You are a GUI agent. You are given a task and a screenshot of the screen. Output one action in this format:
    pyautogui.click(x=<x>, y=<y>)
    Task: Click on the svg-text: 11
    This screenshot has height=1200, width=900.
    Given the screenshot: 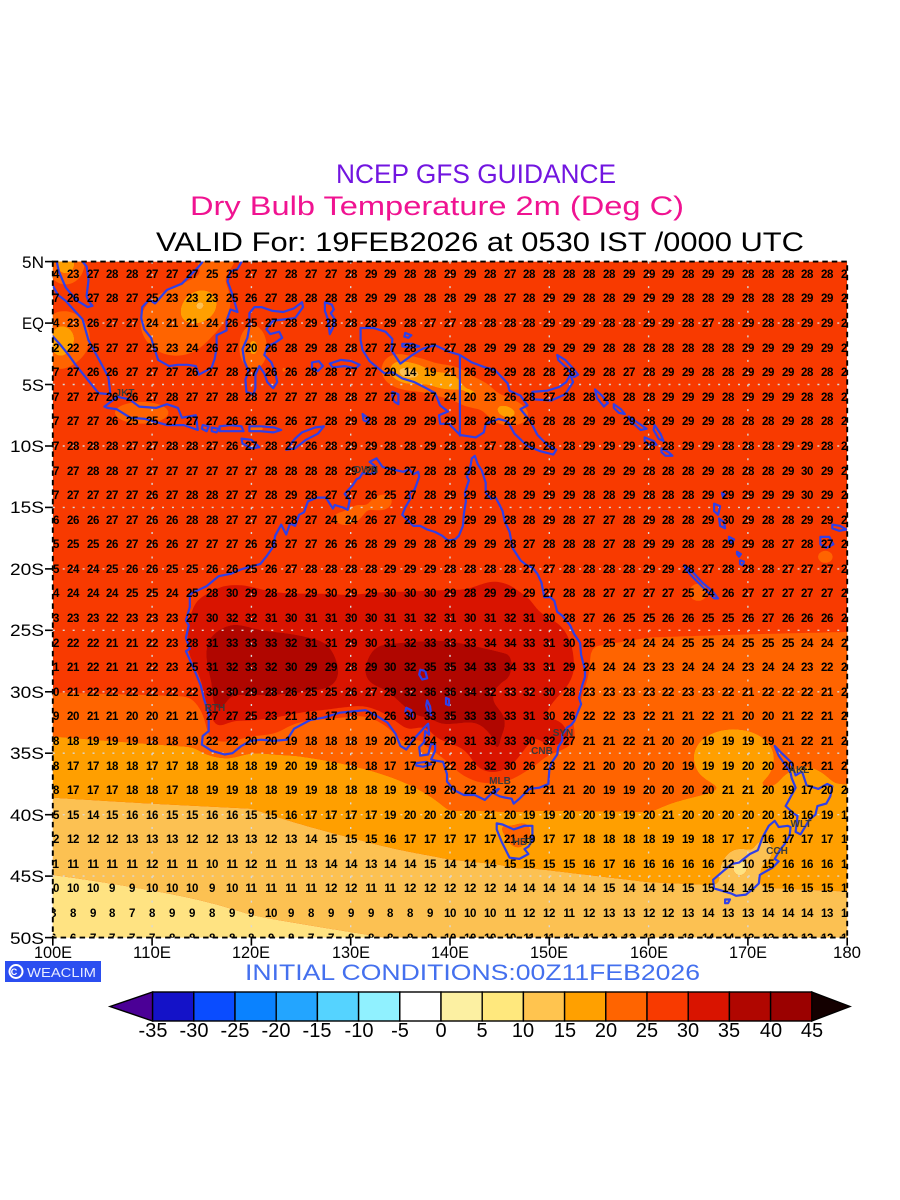 What is the action you would take?
    pyautogui.click(x=311, y=889)
    